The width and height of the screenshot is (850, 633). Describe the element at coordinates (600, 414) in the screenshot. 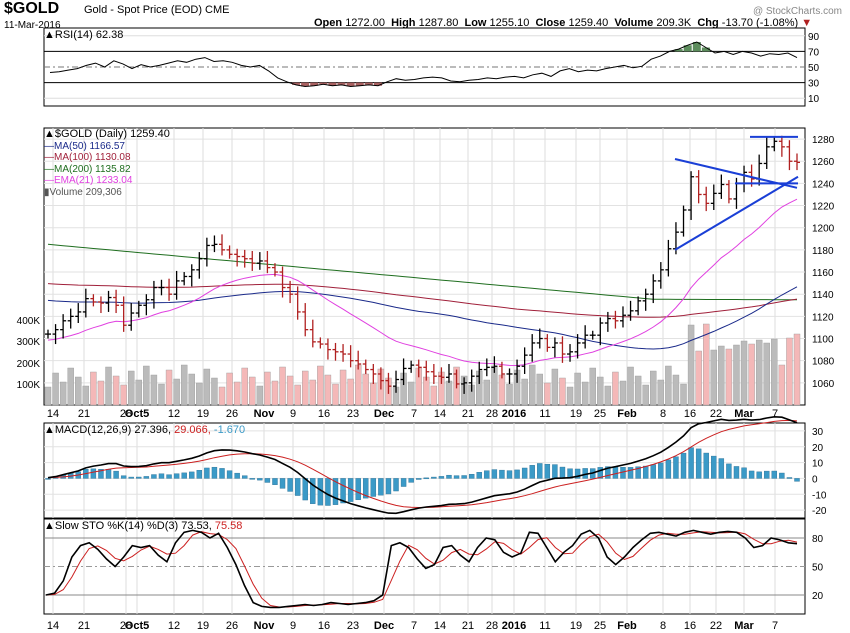

I see `x-tick-label: 25` at that location.